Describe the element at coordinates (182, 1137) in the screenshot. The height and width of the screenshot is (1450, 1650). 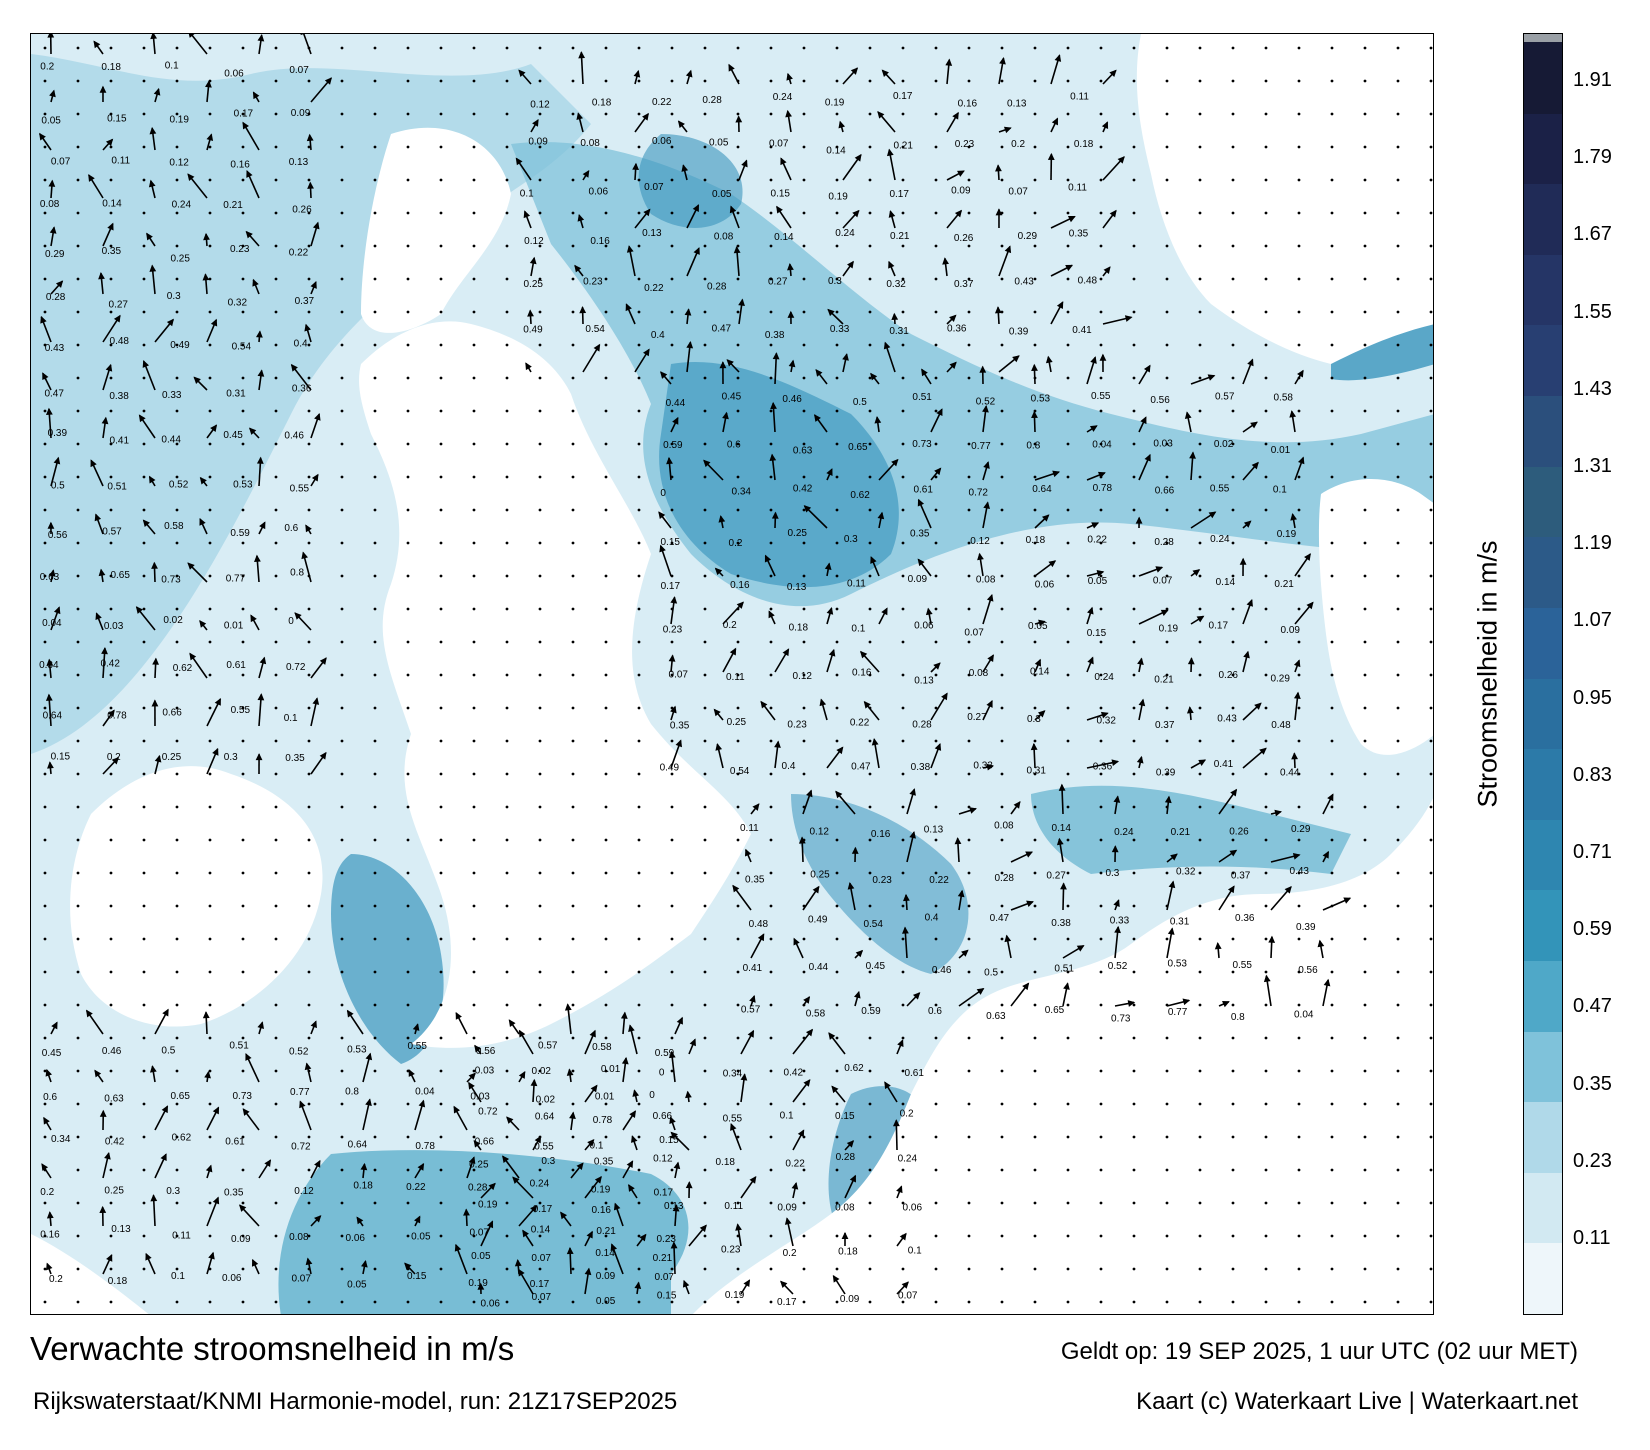
I see `speed-label: 0.62` at that location.